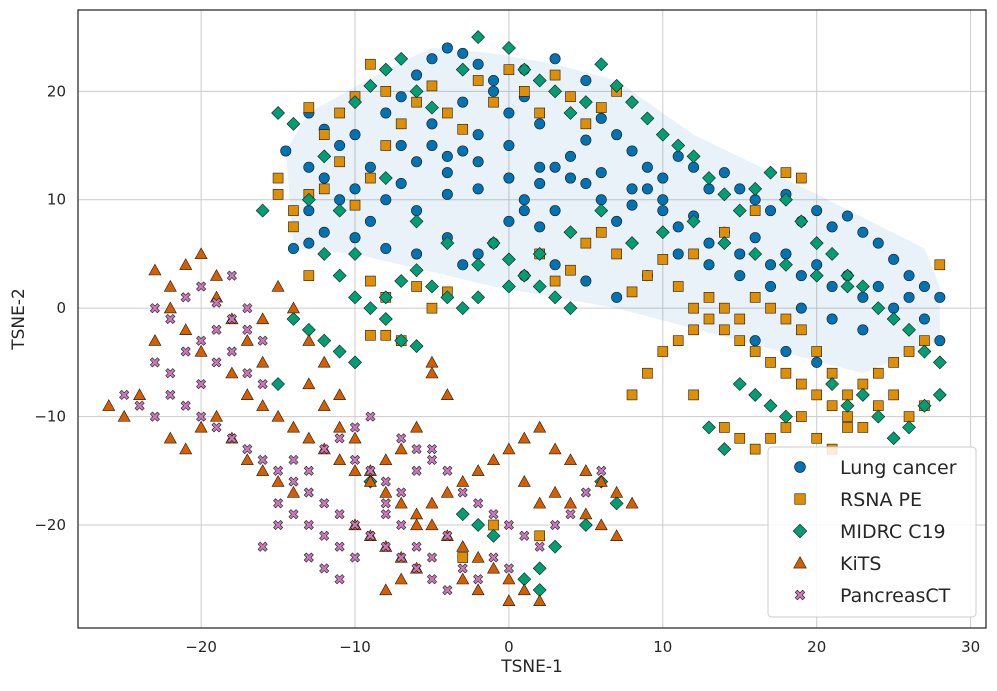 Image resolution: width=997 pixels, height=691 pixels. What do you see at coordinates (816, 647) in the screenshot?
I see `x-tick-label: 20` at bounding box center [816, 647].